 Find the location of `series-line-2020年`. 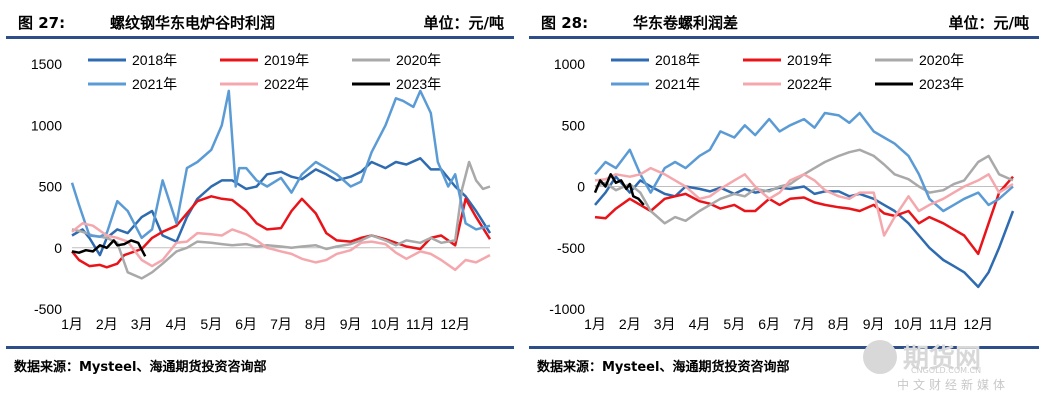

series-line-2020年 is located at coordinates (281, 220).